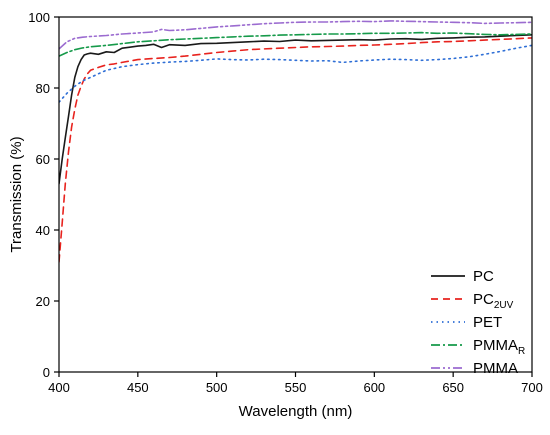 This screenshot has height=435, width=550. What do you see at coordinates (43, 195) in the screenshot?
I see `y-axis-ticks: 0 20 40 60 80 100` at bounding box center [43, 195].